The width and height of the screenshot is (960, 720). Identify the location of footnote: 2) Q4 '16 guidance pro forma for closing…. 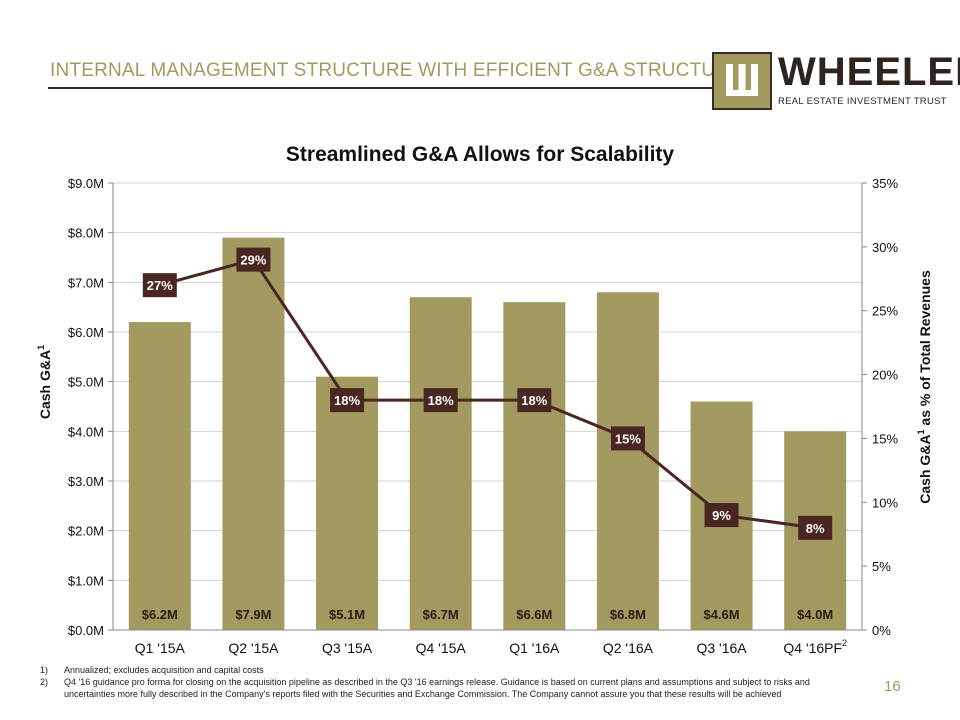
(450, 688).